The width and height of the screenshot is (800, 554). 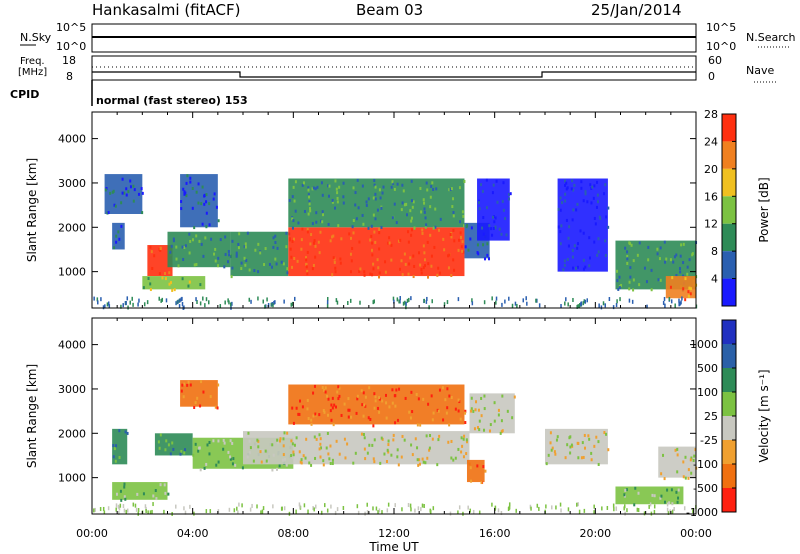 I want to click on noise-tick-left-bottom: 10^0, so click(x=71, y=46).